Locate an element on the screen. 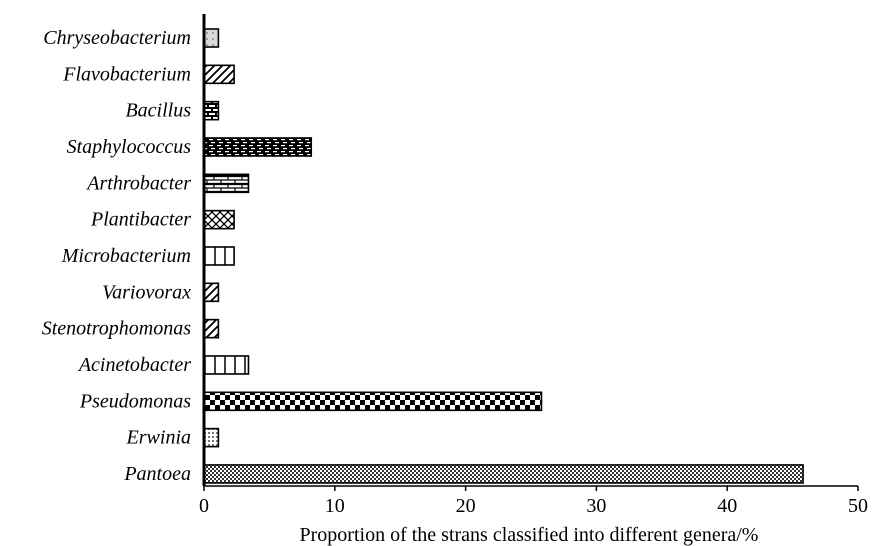 This screenshot has height=546, width=874. x-tick-label-40: 40 is located at coordinates (727, 506).